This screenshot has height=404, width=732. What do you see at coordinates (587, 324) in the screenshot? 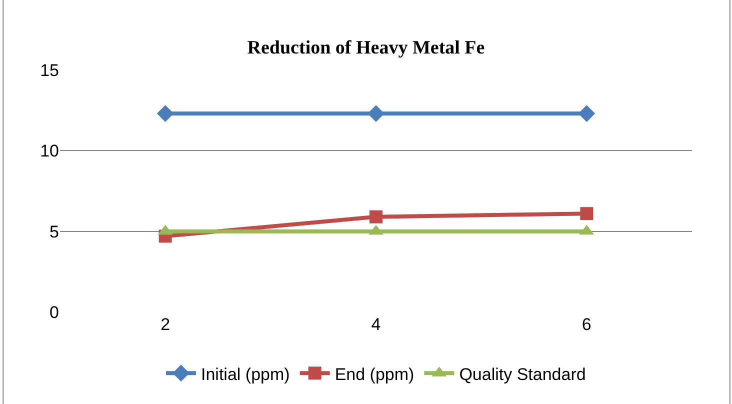
I see `x-tick-label: 6` at bounding box center [587, 324].